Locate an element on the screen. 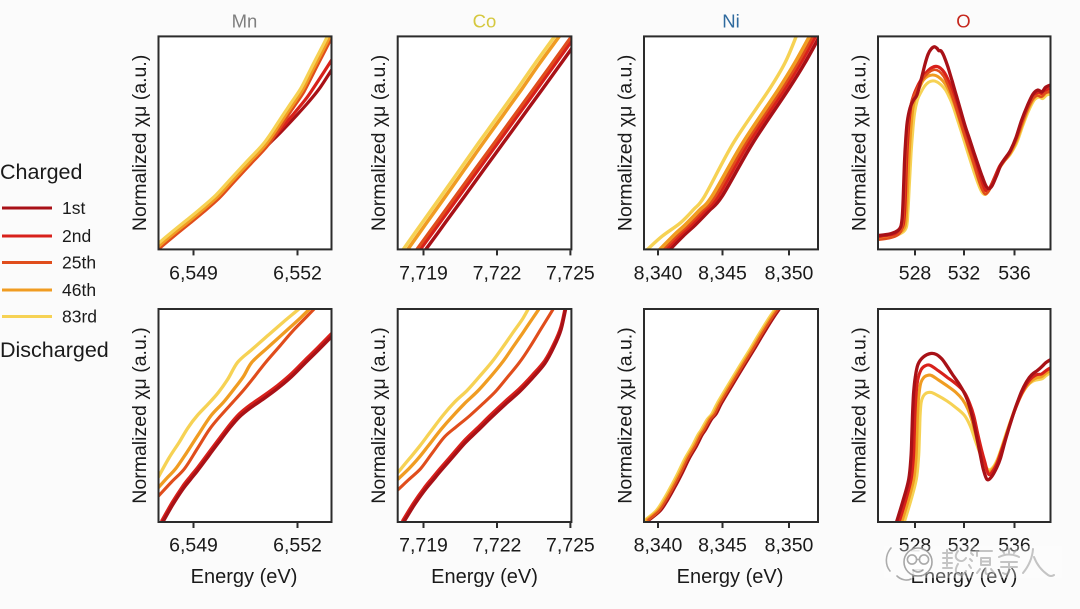 The height and width of the screenshot is (609, 1080). svg-text: Discharged is located at coordinates (54, 350).